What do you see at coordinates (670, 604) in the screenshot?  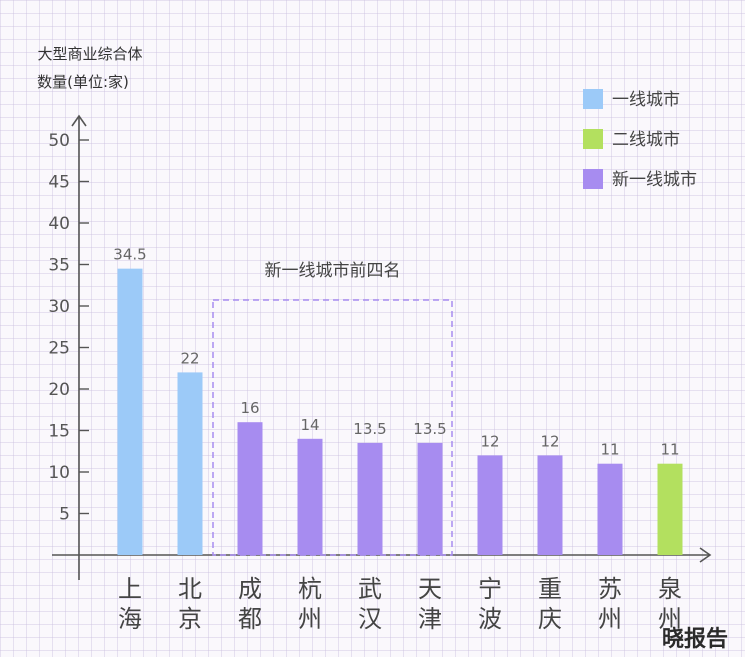 I see `x-tick-label: 泉州` at bounding box center [670, 604].